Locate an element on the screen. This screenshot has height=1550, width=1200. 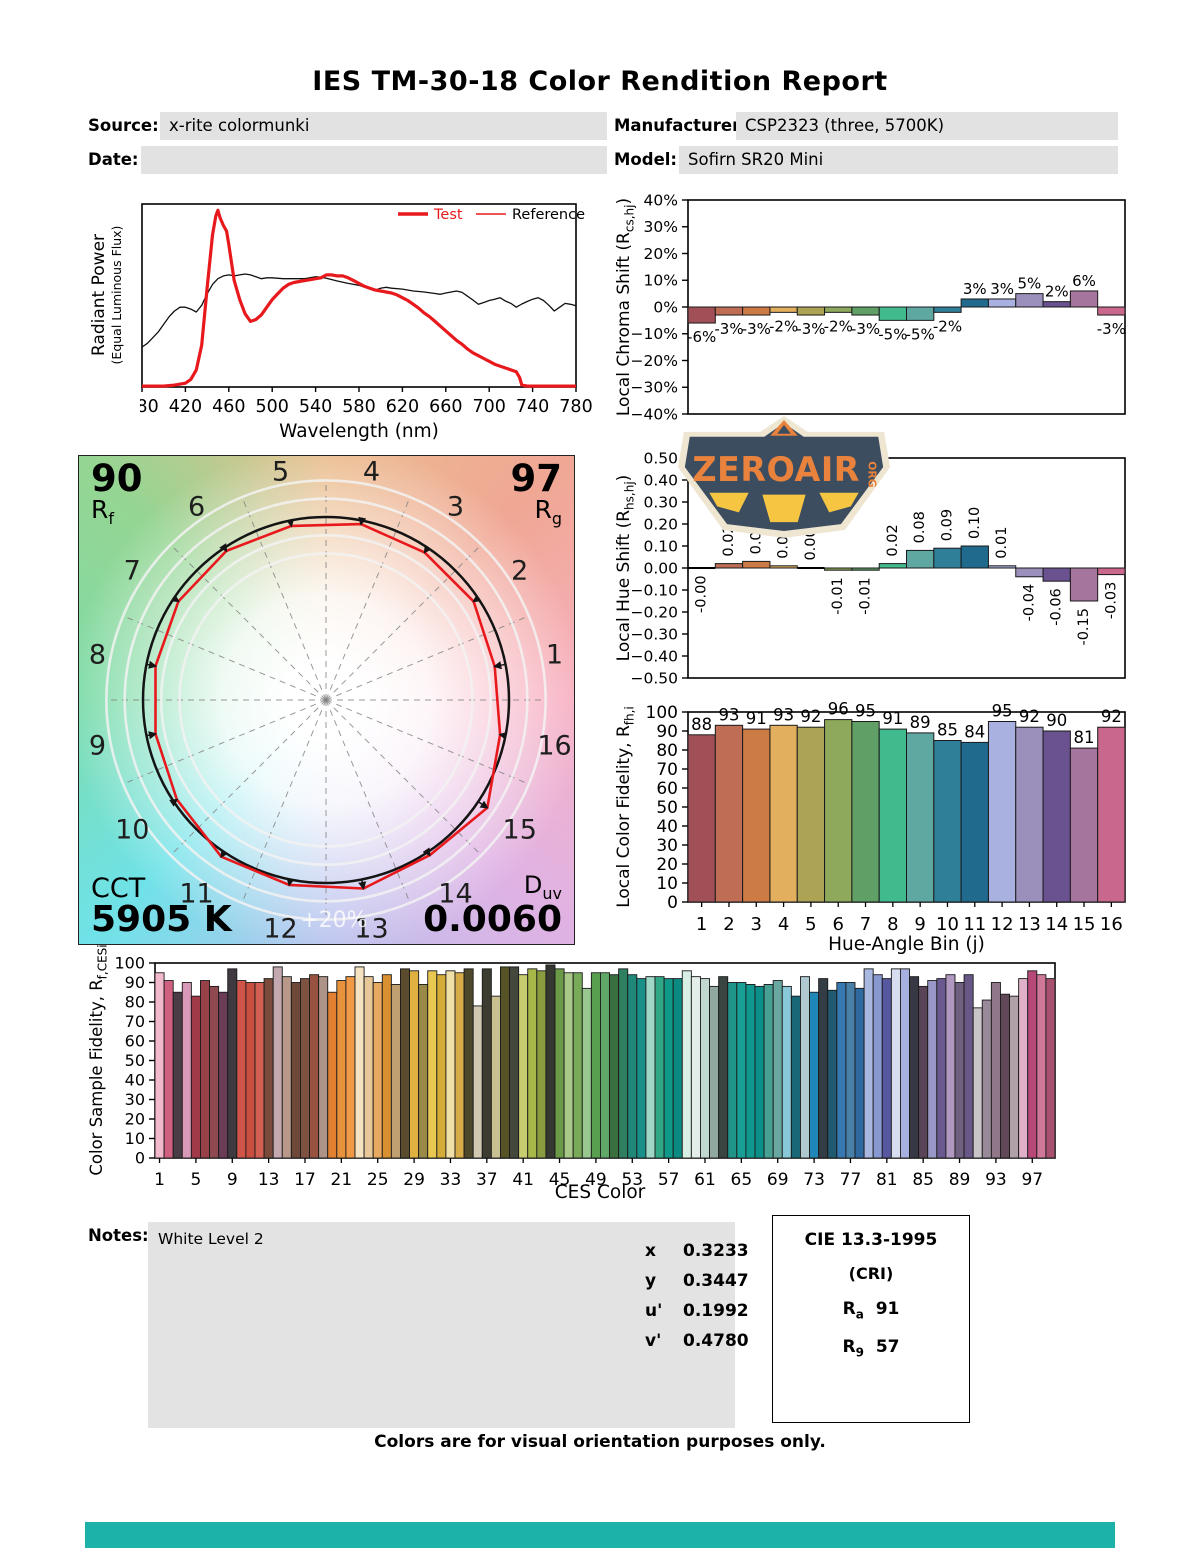
notes-label: Notes: is located at coordinates (118, 1235).